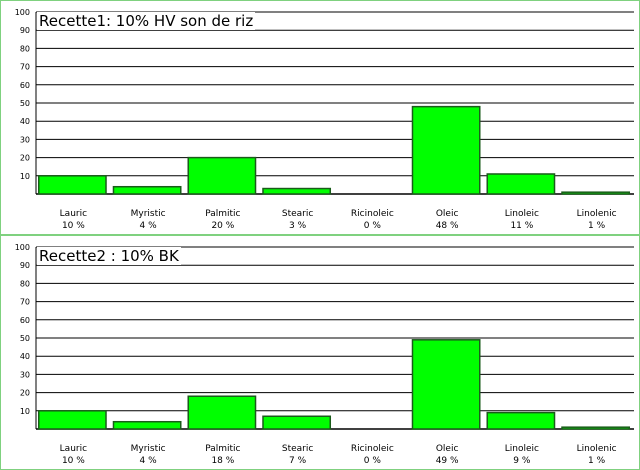 The height and width of the screenshot is (470, 640). Describe the element at coordinates (146, 21) in the screenshot. I see `chart-title: Recette1: 10% HV son de riz` at that location.